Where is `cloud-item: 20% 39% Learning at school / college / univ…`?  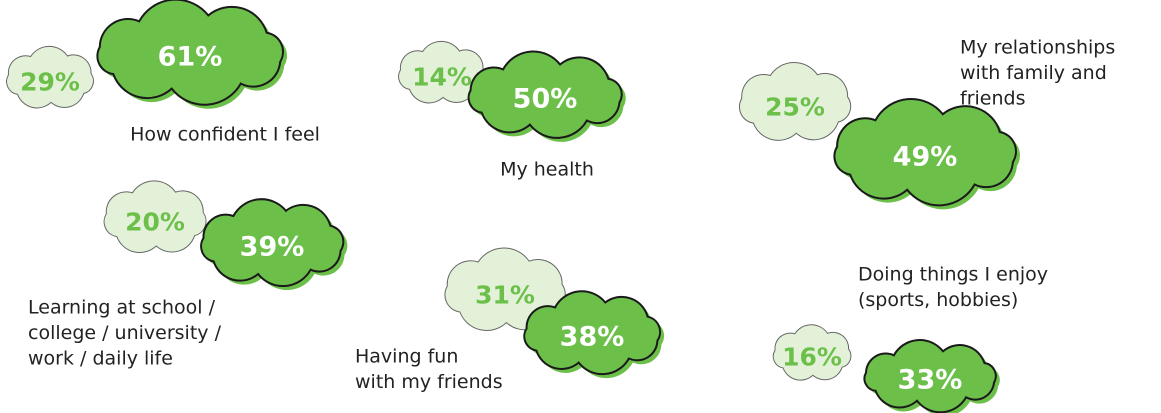
cloud-item: 20% 39% Learning at school / college / univ… is located at coordinates (188, 275).